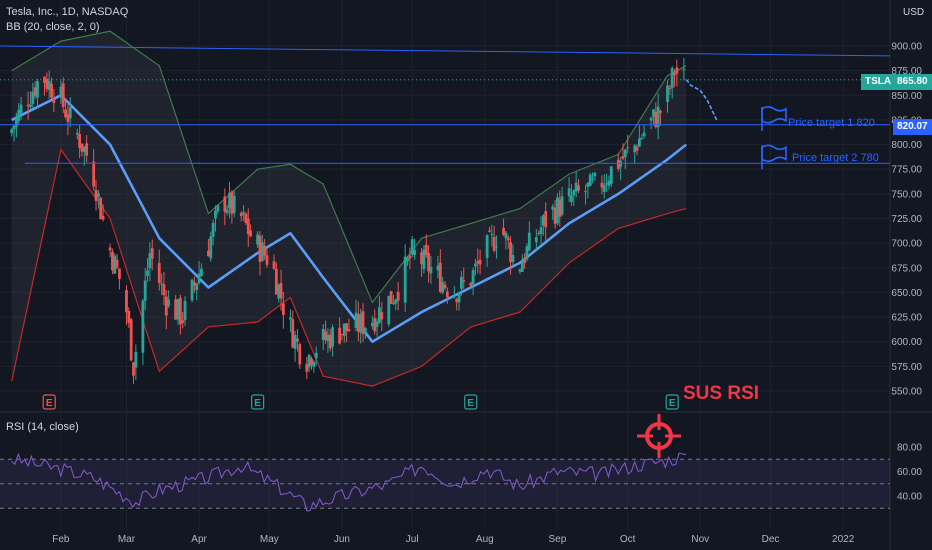 Image resolution: width=932 pixels, height=550 pixels. I want to click on time-label: Dec, so click(771, 539).